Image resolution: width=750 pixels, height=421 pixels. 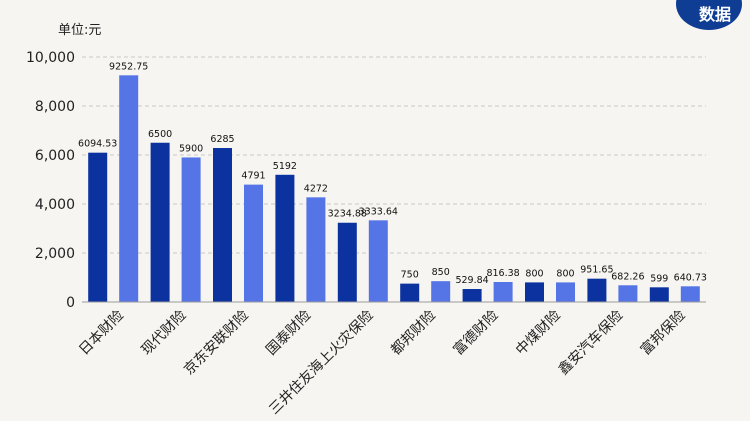 I want to click on y-tick-label: 0, so click(x=70, y=303).